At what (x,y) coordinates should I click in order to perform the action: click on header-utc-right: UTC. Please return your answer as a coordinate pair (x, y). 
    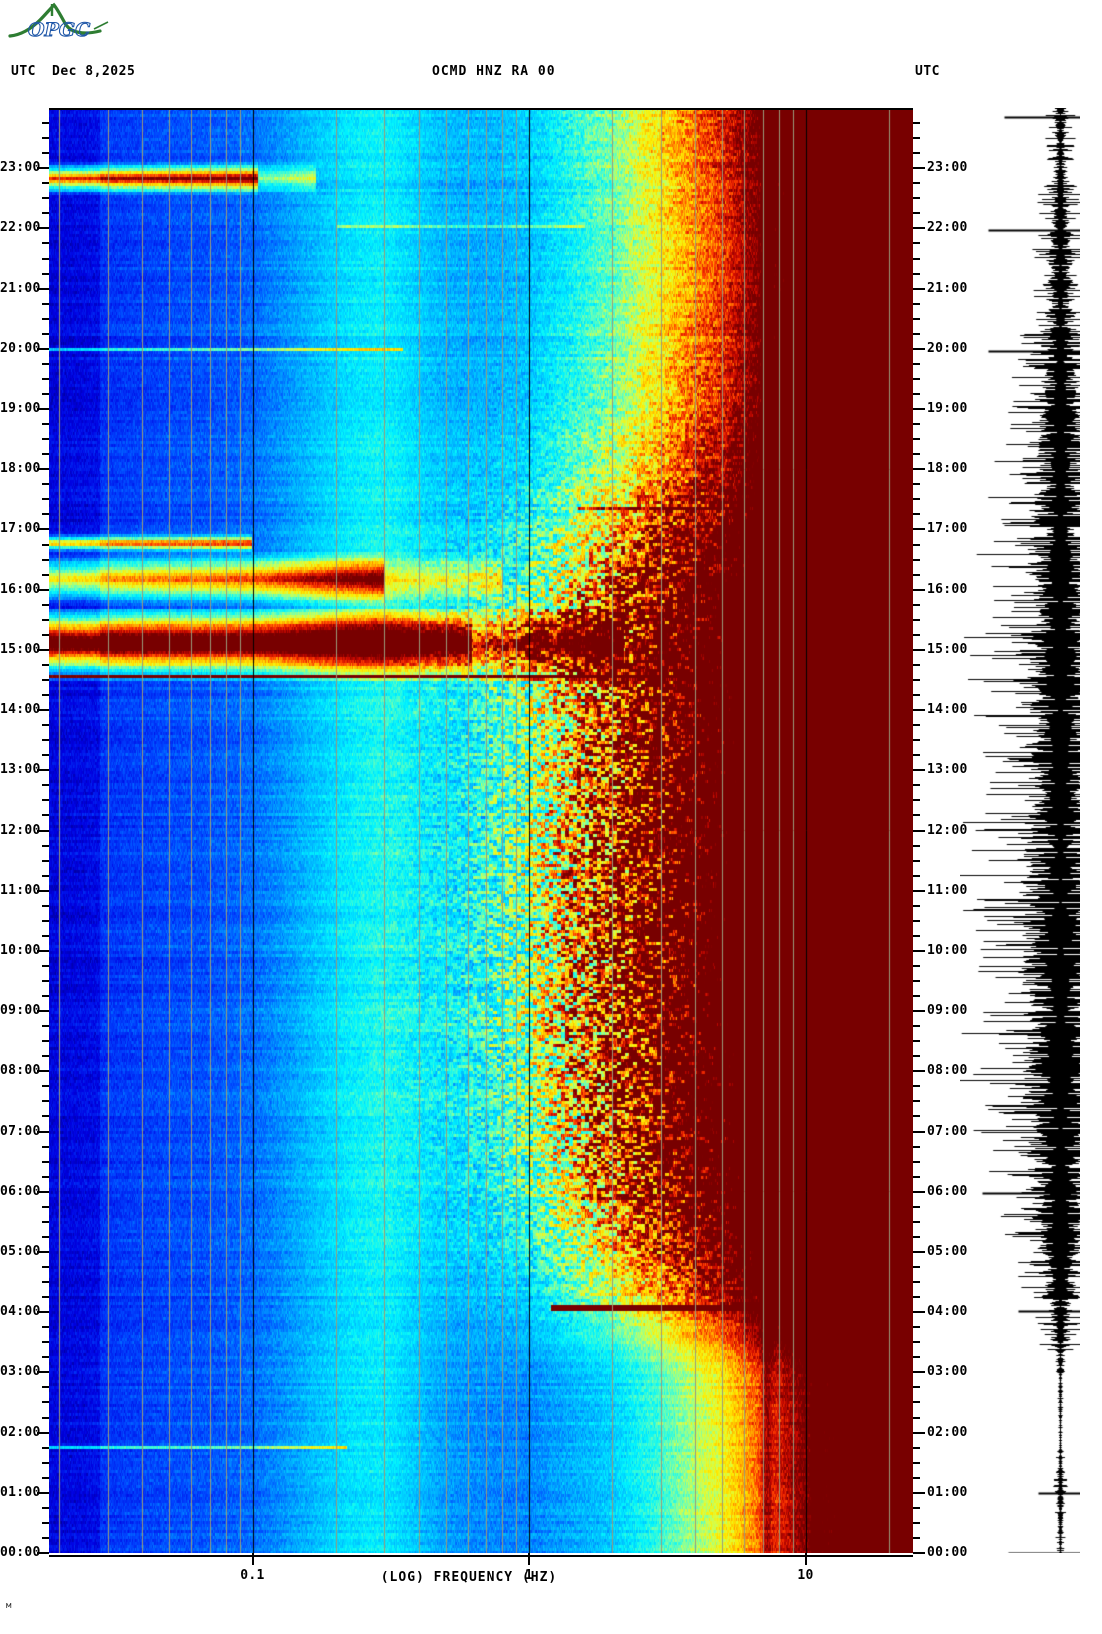
    Looking at the image, I should click on (927, 71).